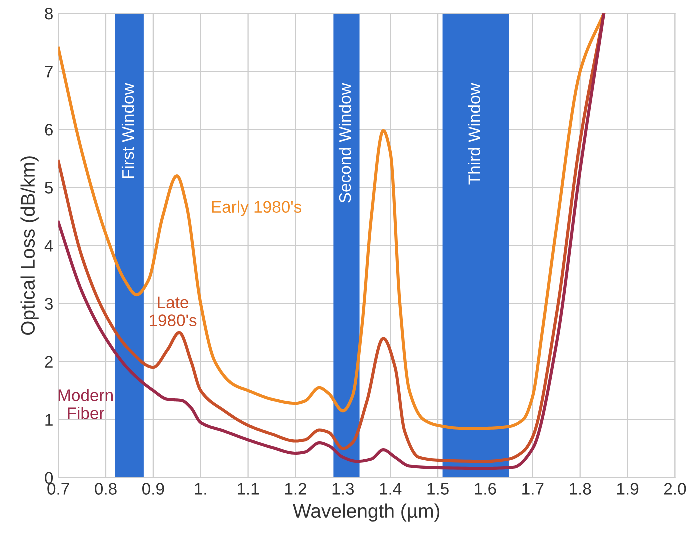 The image size is (689, 543). What do you see at coordinates (128, 130) in the screenshot?
I see `band-label: First Window` at bounding box center [128, 130].